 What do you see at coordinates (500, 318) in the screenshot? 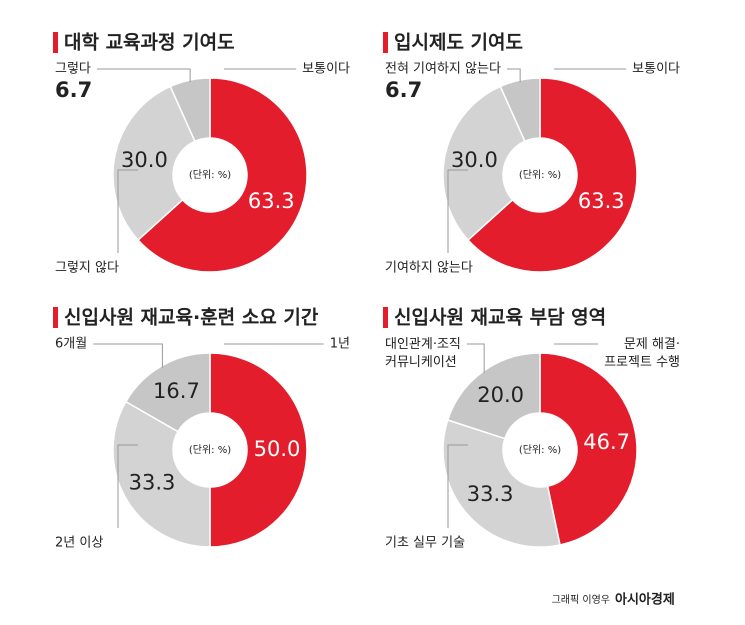
I see `chart-title: 신입사원 재교육 부담 영역` at bounding box center [500, 318].